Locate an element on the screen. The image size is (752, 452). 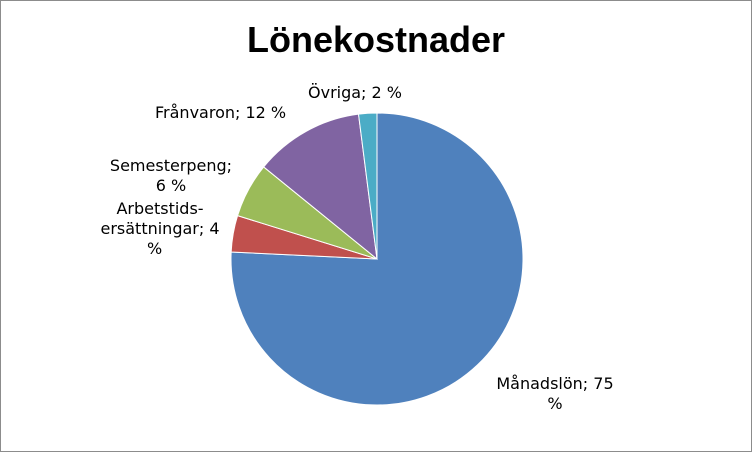
slice-label-ovriga: Övriga; 2 % is located at coordinates (355, 92).